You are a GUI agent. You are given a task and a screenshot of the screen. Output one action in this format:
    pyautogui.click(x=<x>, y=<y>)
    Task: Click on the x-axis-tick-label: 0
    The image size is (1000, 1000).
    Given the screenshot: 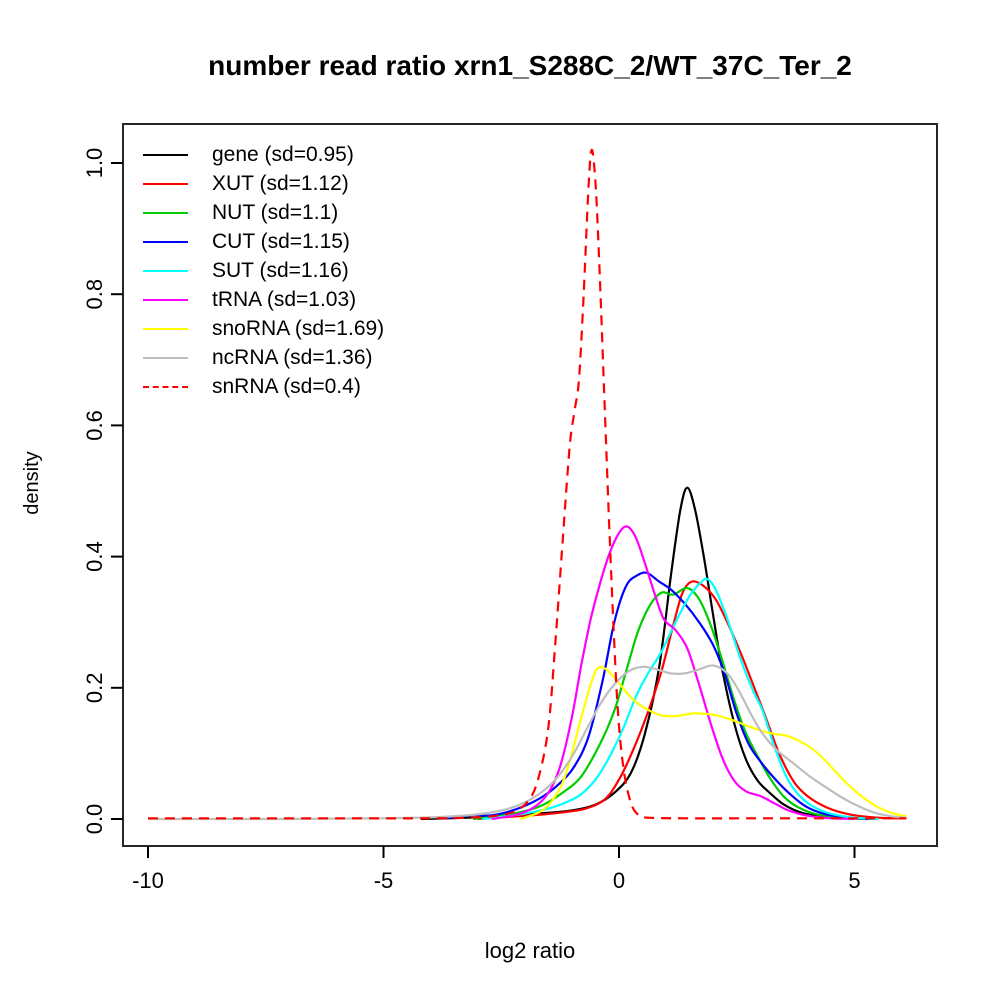 What is the action you would take?
    pyautogui.click(x=619, y=880)
    